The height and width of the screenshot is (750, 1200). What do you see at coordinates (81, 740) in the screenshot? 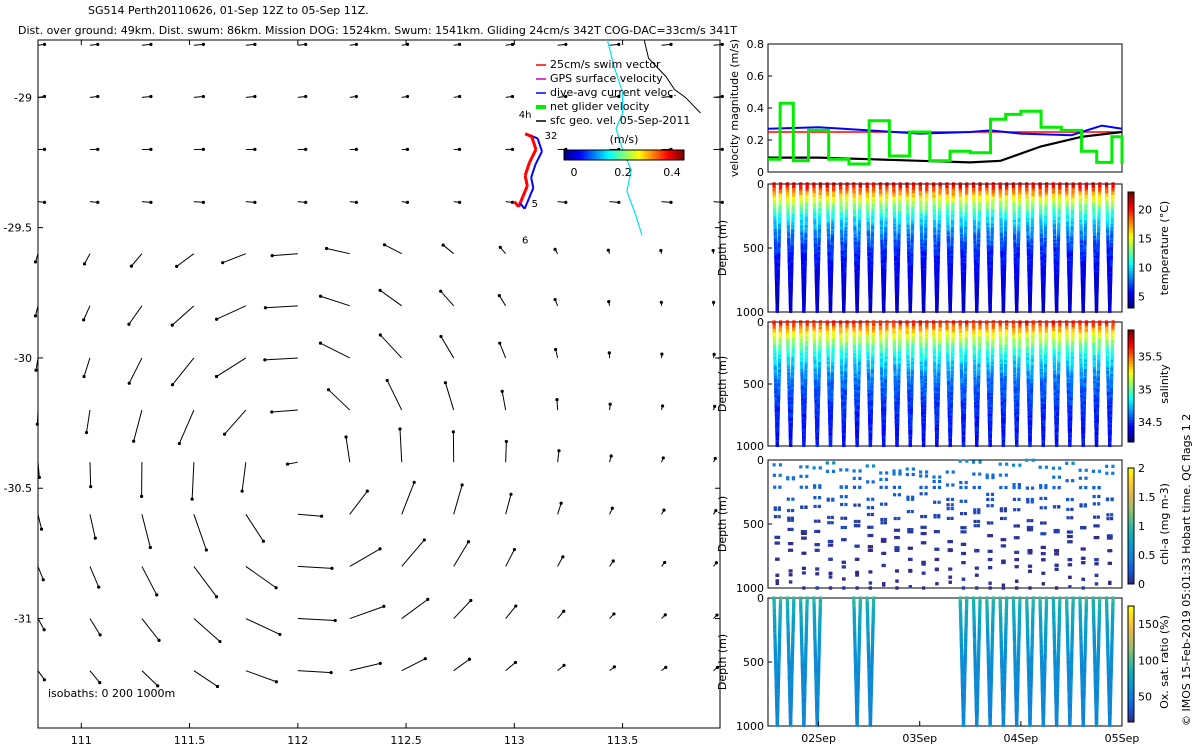
I see `map-xtick-label: 111` at bounding box center [81, 740].